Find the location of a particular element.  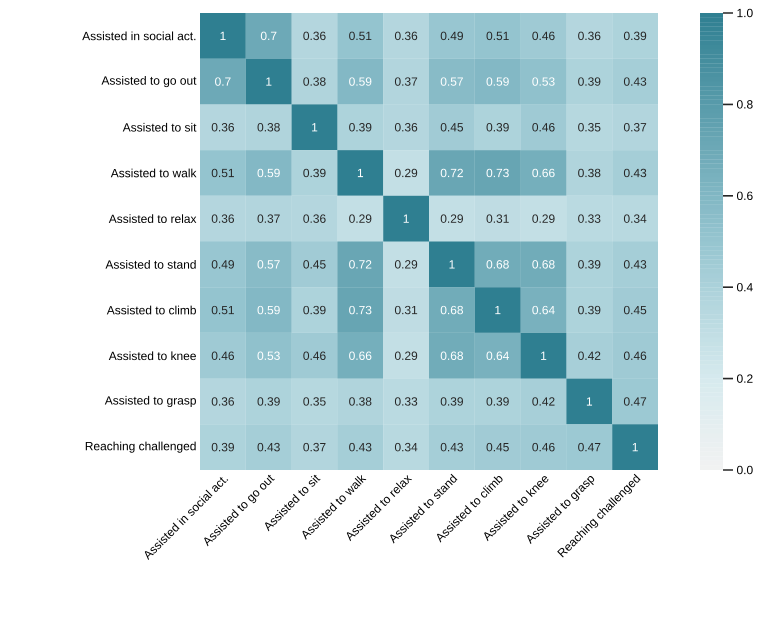

color-bar-label: 1.0 is located at coordinates (745, 13).